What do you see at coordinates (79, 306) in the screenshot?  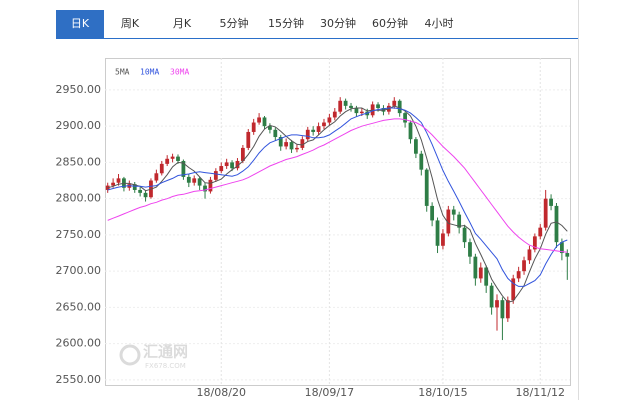 I see `y-tick-label: 2650.00` at bounding box center [79, 306].